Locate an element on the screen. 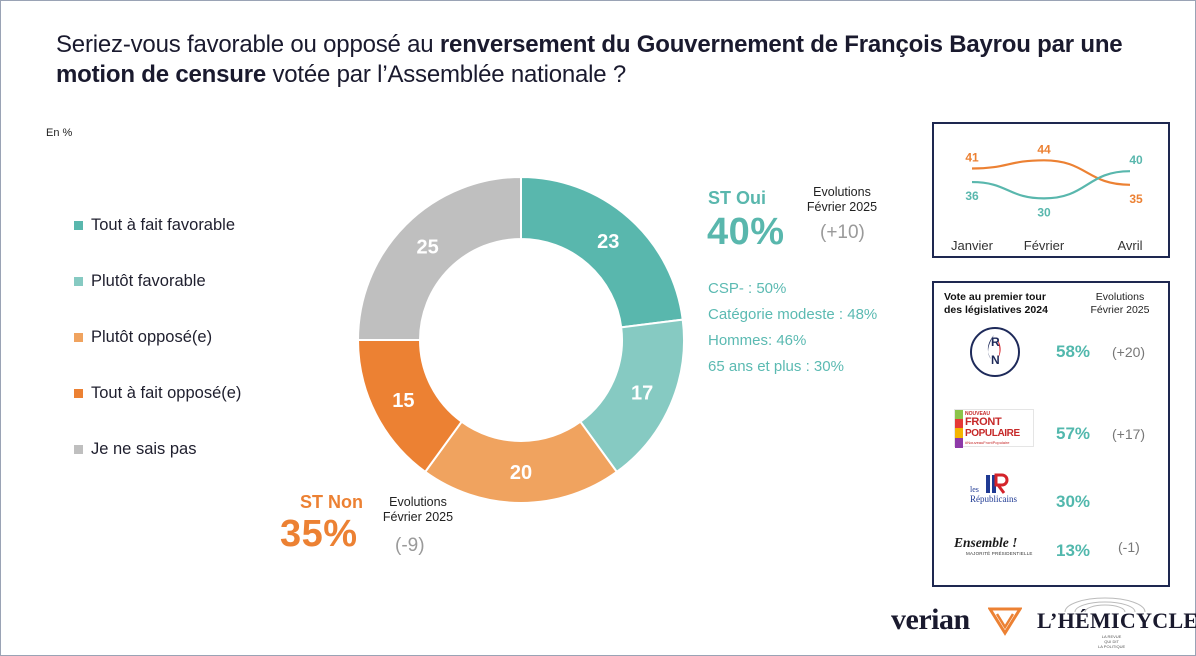 Image resolution: width=1196 pixels, height=656 pixels. st-non-label: ST Non is located at coordinates (331, 502).